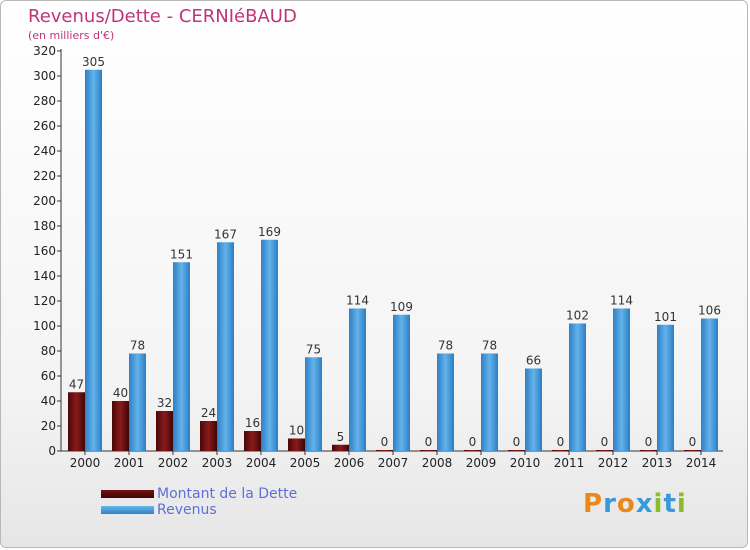  What do you see at coordinates (44, 126) in the screenshot?
I see `y-tick-label: 260` at bounding box center [44, 126].